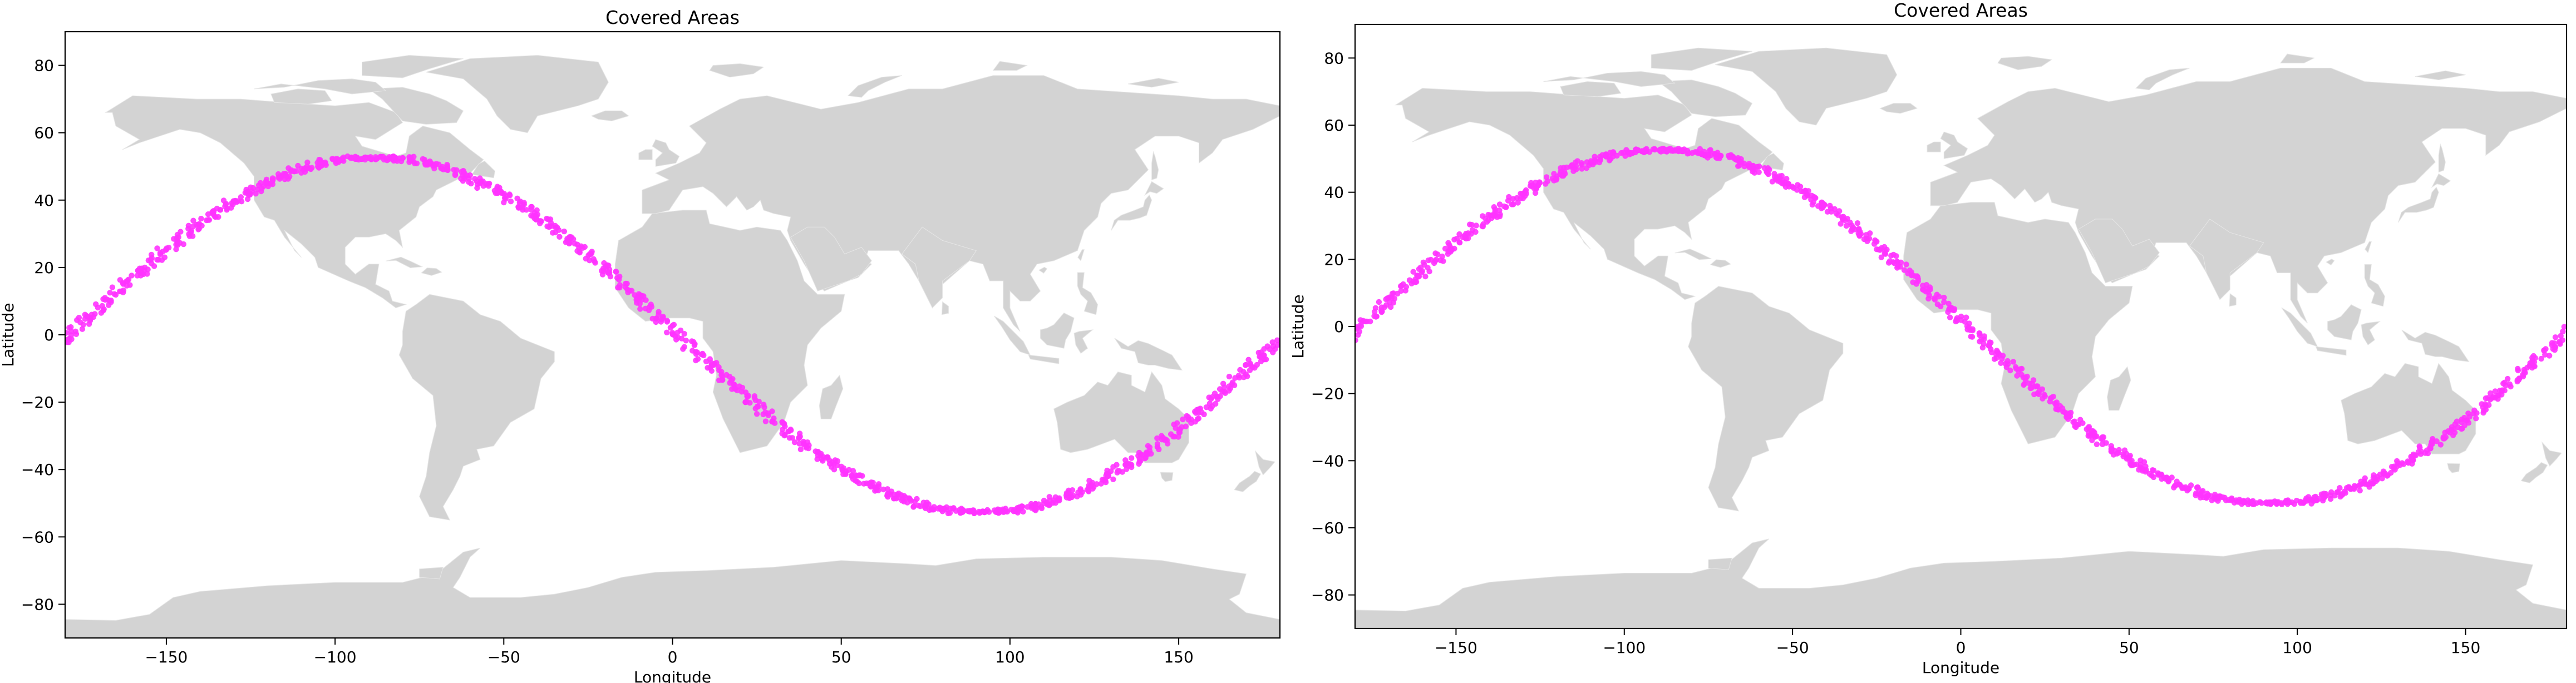 The height and width of the screenshot is (683, 2576). I want to click on land-north-america, so click(1583, 194).